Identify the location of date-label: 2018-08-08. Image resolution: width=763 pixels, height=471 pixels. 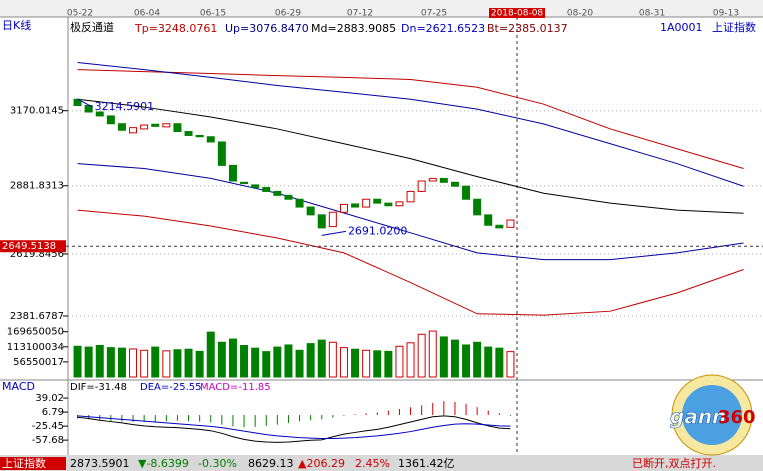
(517, 14).